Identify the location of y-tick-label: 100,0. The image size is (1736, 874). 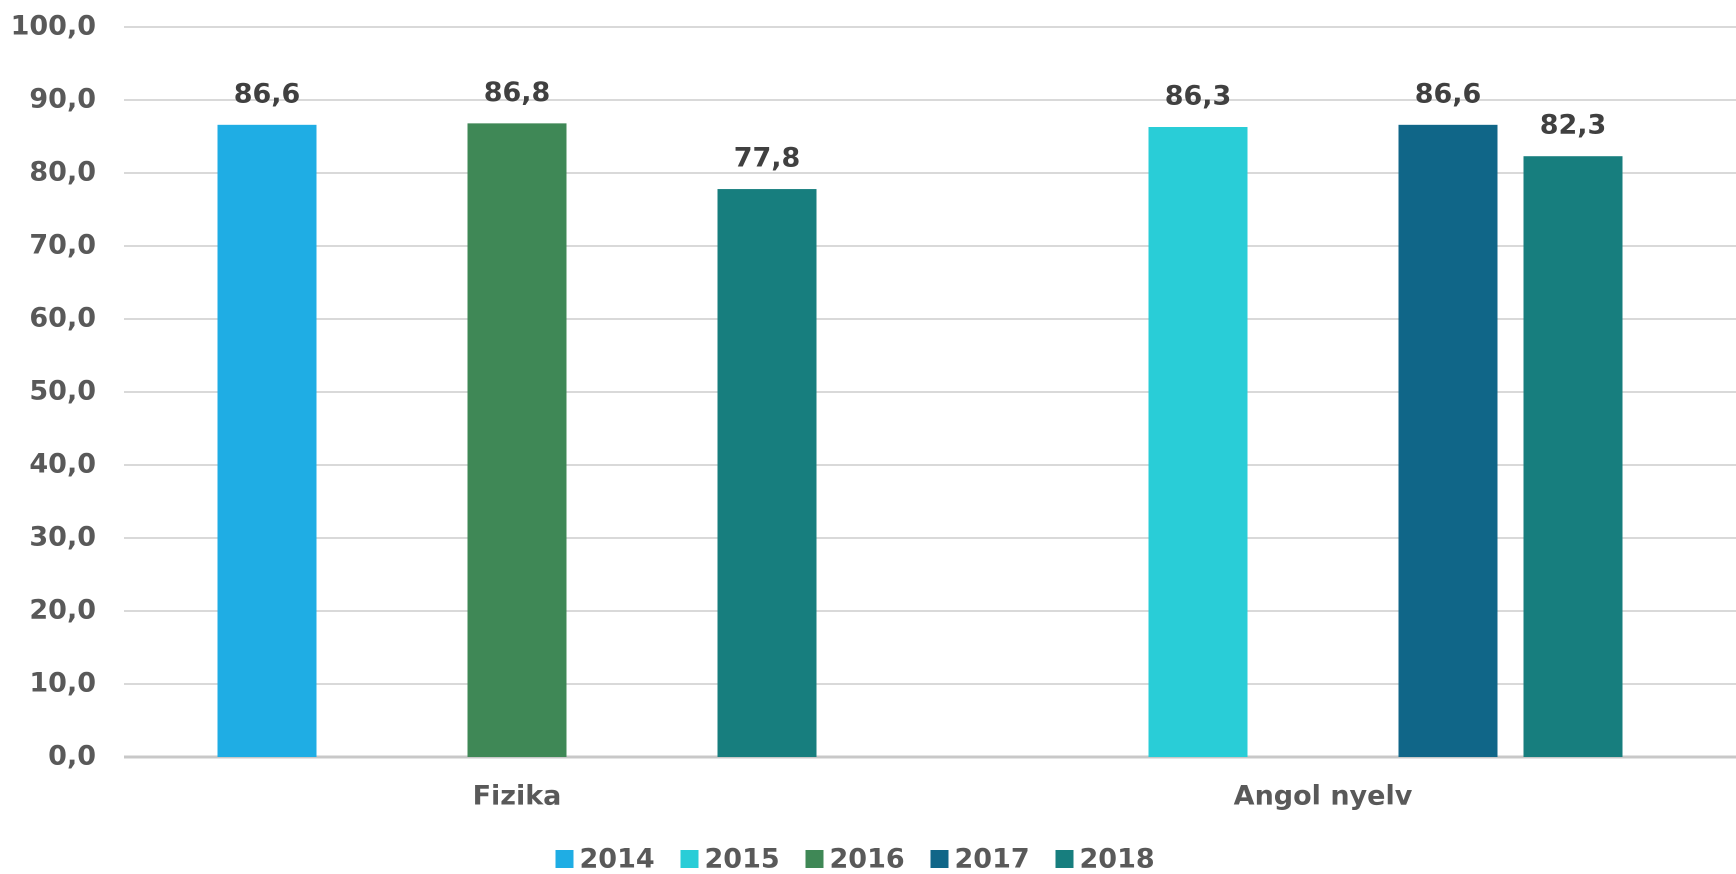
(53, 26).